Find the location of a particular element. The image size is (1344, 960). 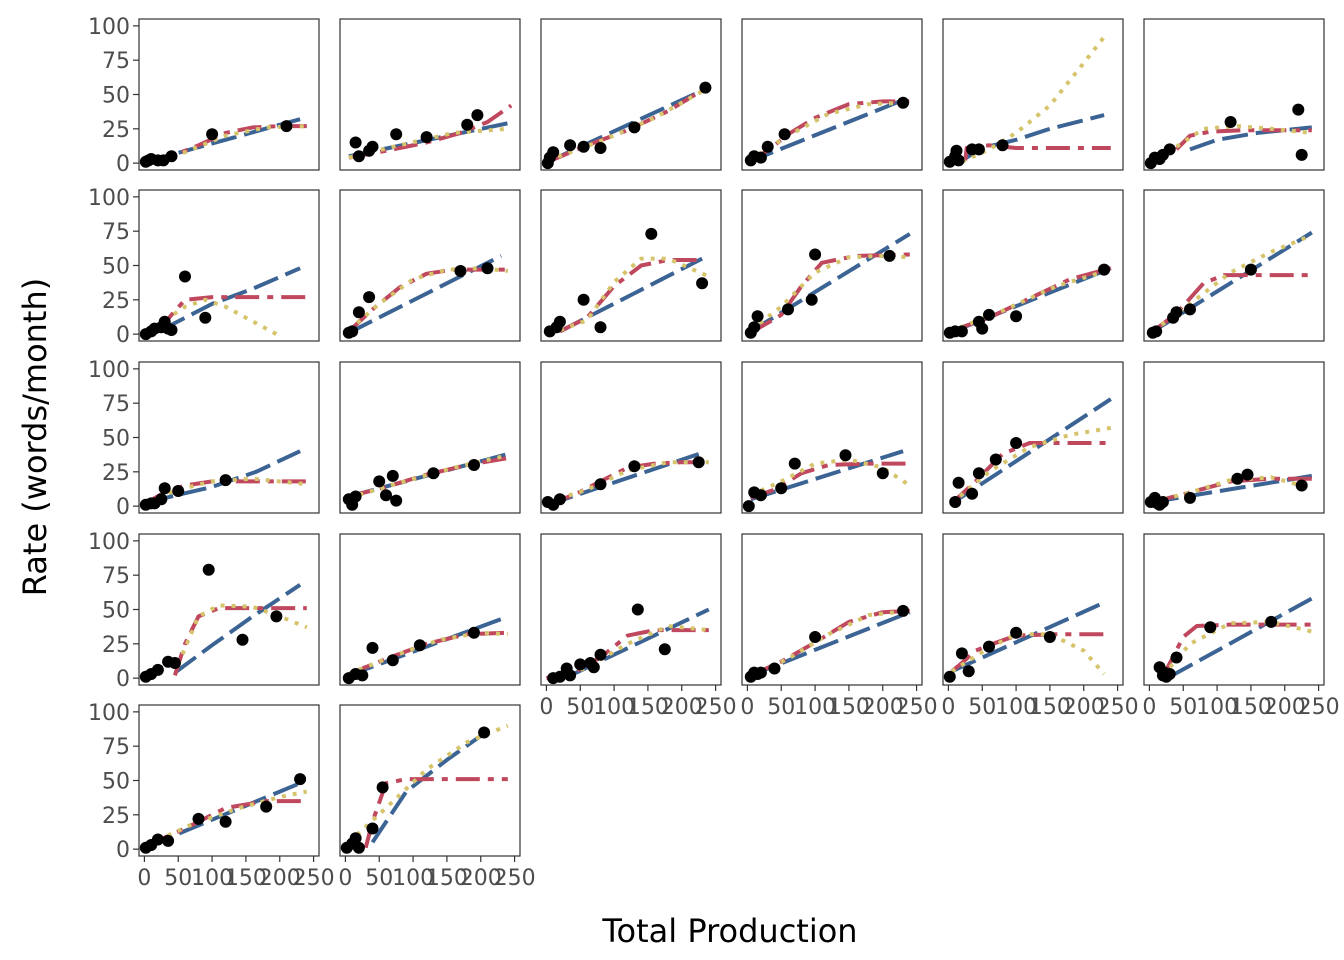

facet-panel: 0 25 50 75 100 is located at coordinates (204, 439).